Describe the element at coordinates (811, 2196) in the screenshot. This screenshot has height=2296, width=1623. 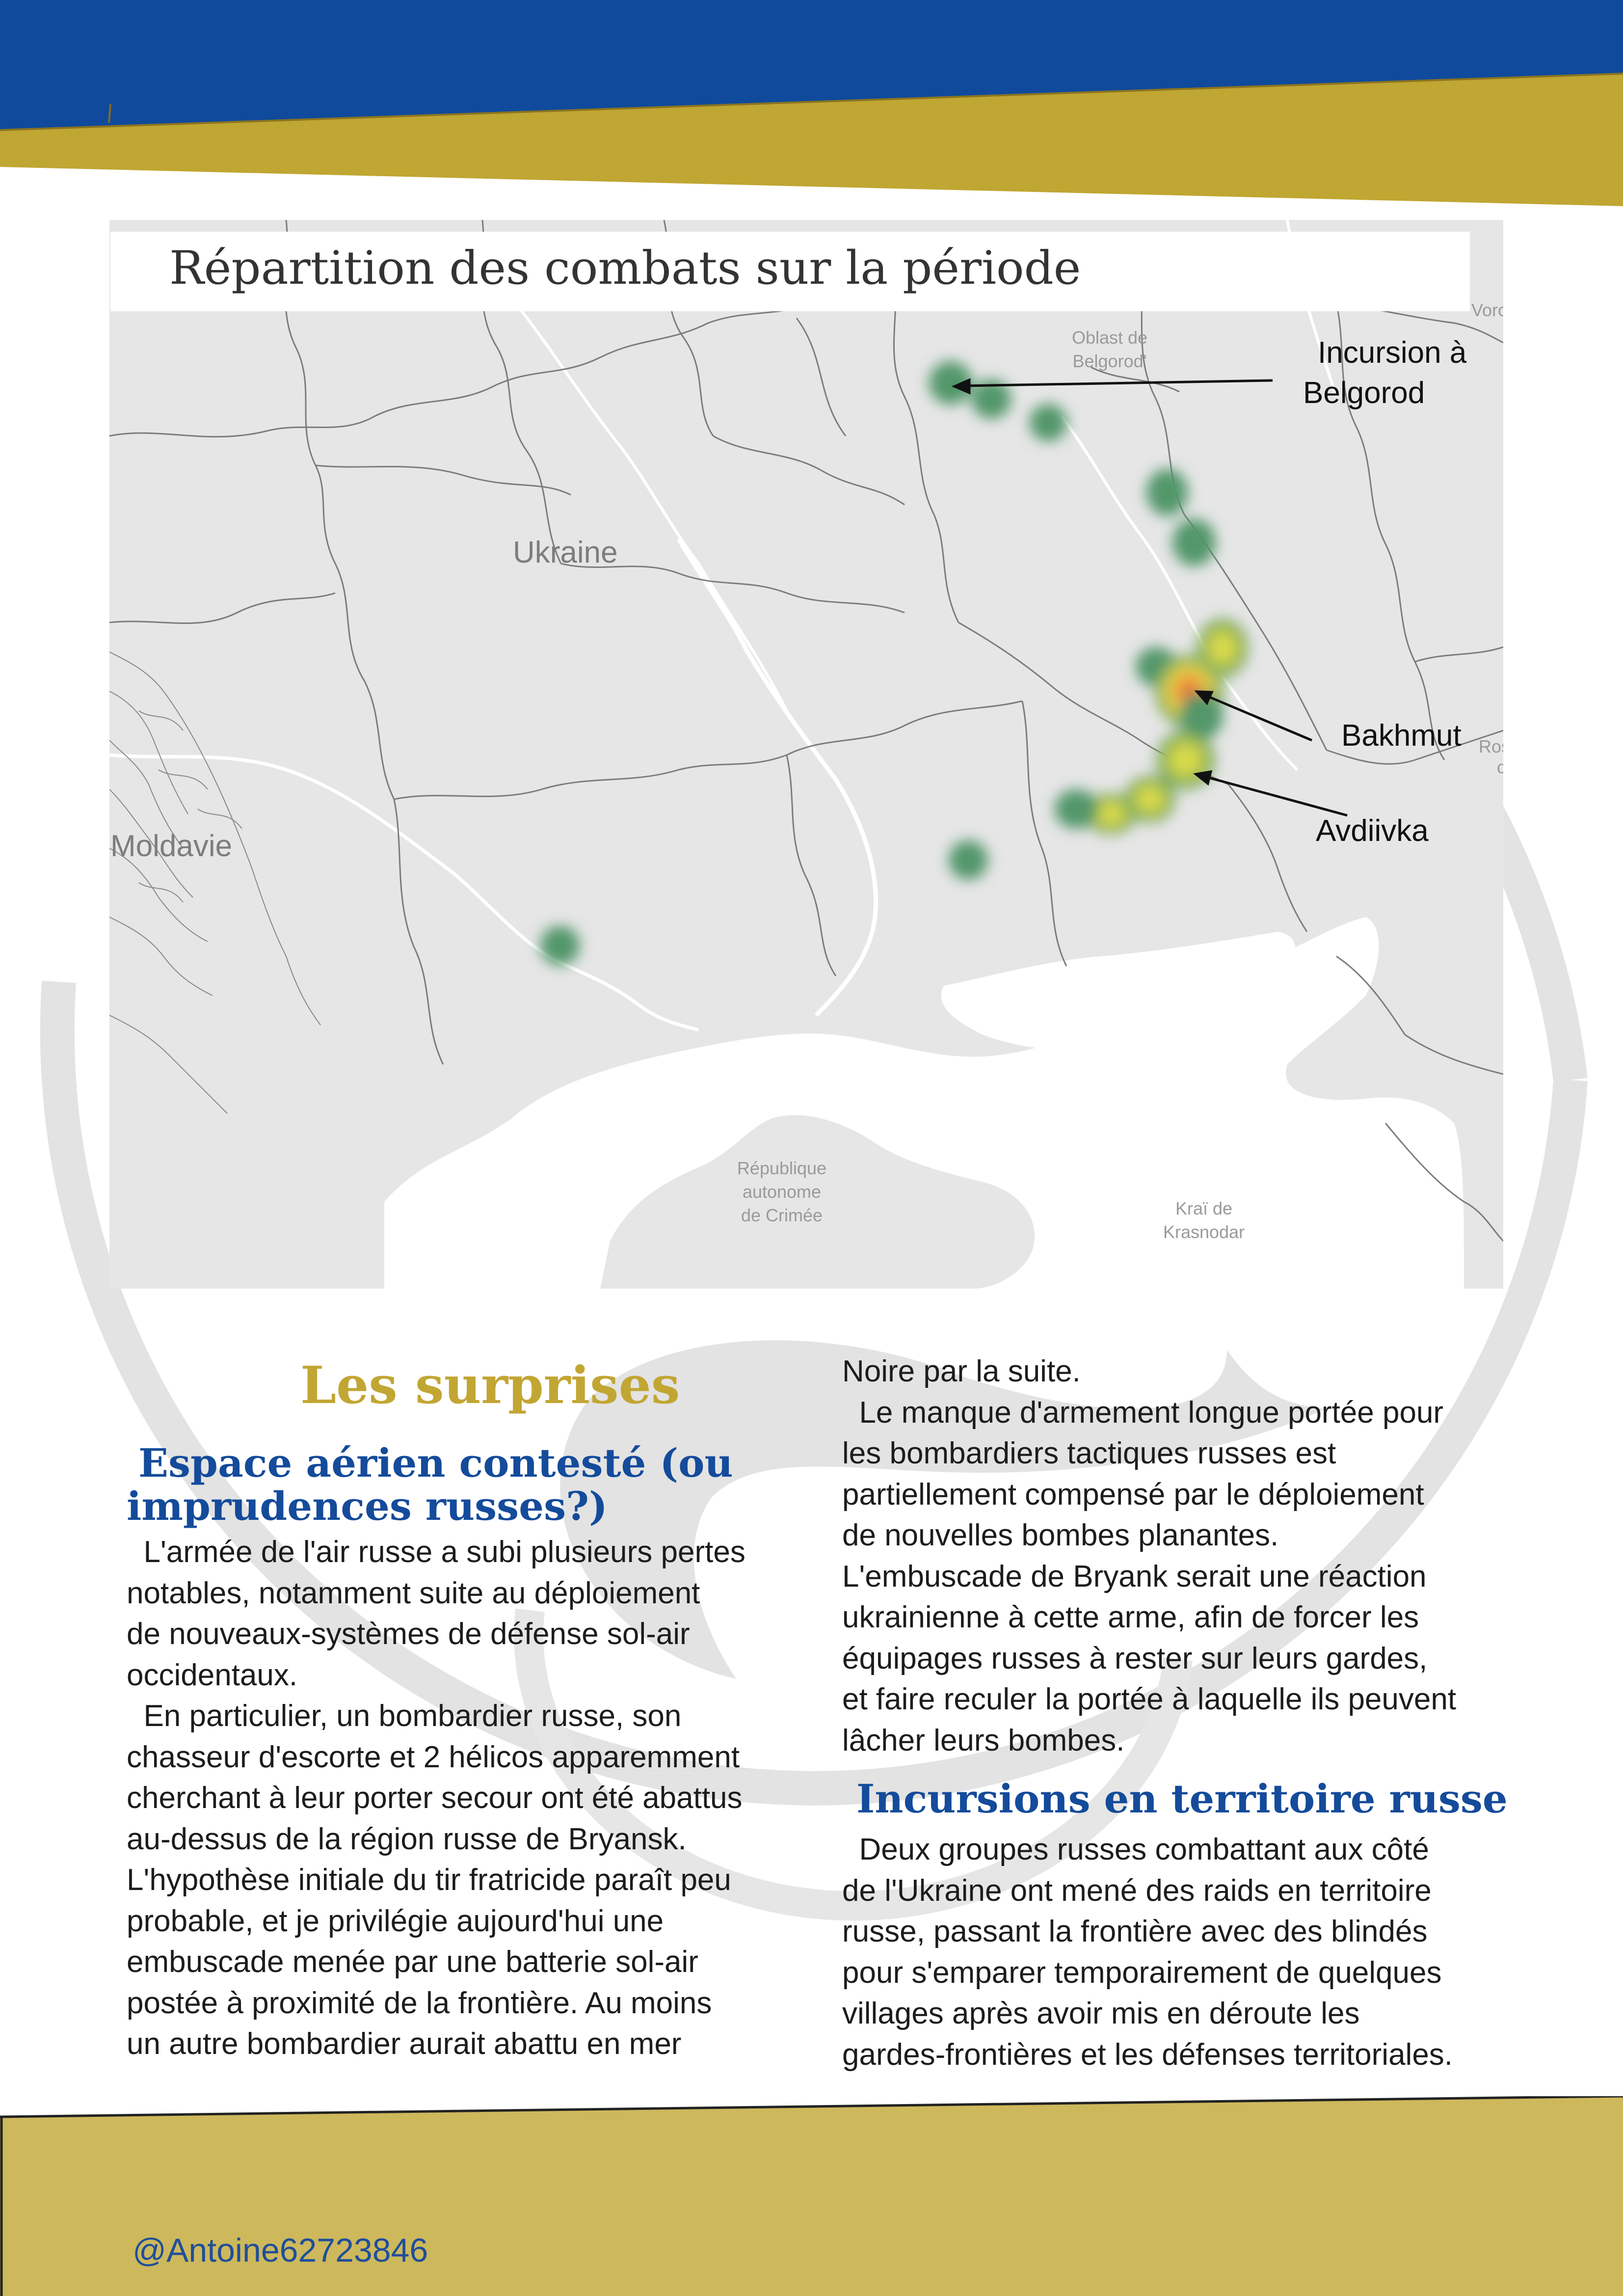
I see `footer-band` at that location.